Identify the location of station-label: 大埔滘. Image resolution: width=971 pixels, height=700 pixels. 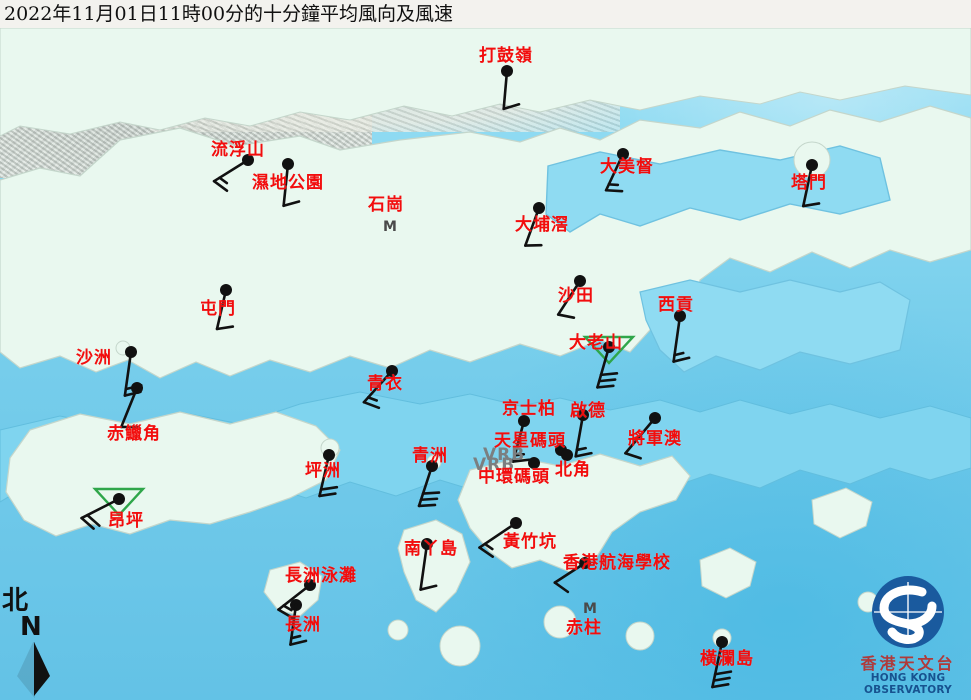
(542, 225).